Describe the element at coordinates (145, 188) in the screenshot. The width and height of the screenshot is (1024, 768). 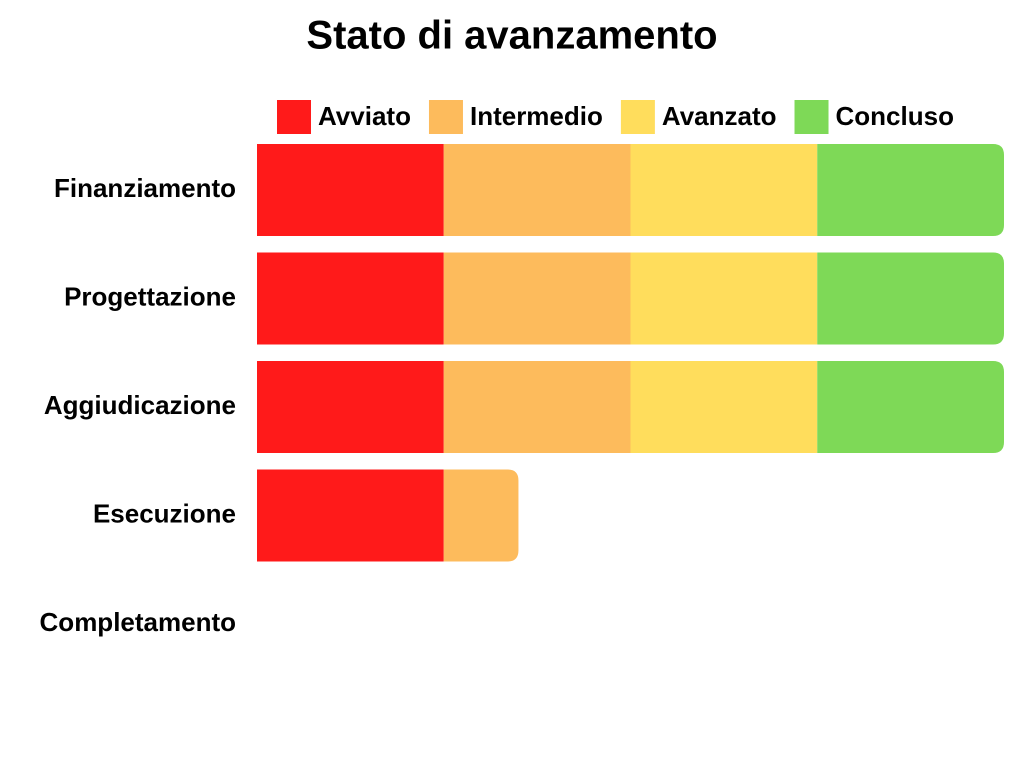
I see `y-tick-label: Finanziamento` at that location.